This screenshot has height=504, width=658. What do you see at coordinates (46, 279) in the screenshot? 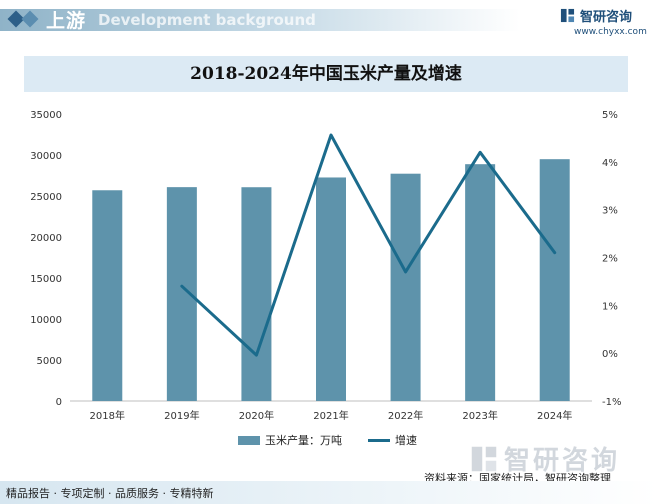
I see `y-left-tick-label: 15000` at bounding box center [46, 279].